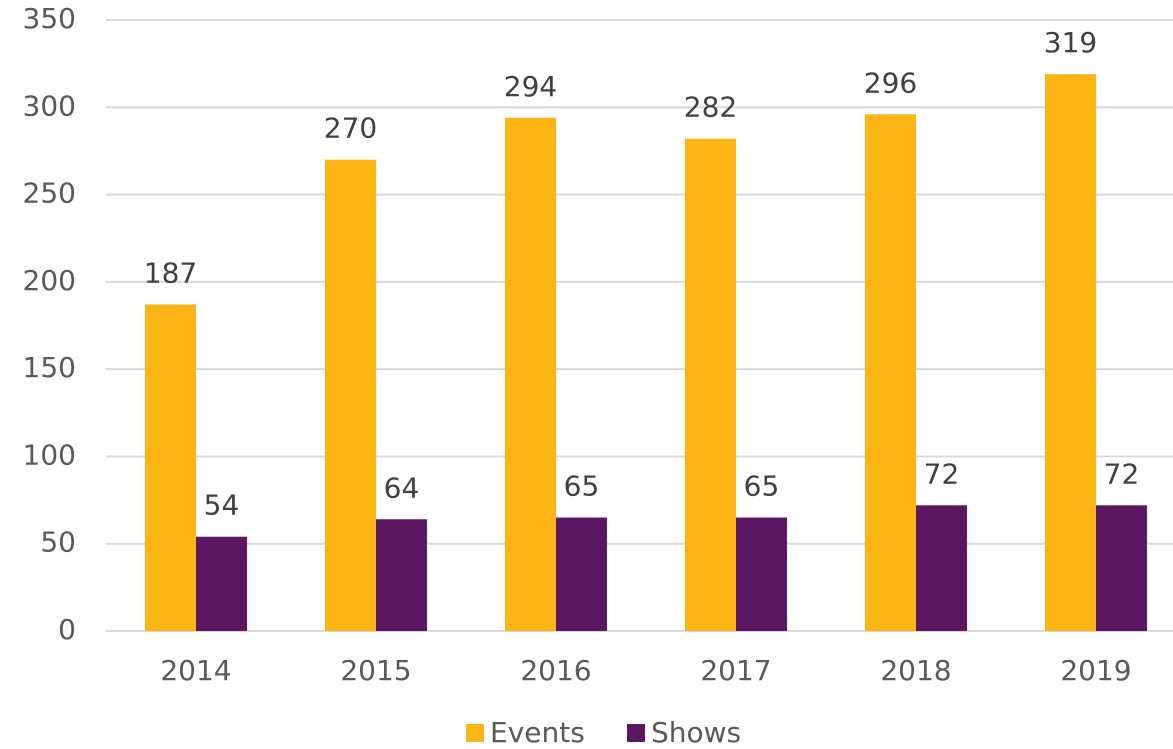  I want to click on data-label: 282, so click(710, 107).